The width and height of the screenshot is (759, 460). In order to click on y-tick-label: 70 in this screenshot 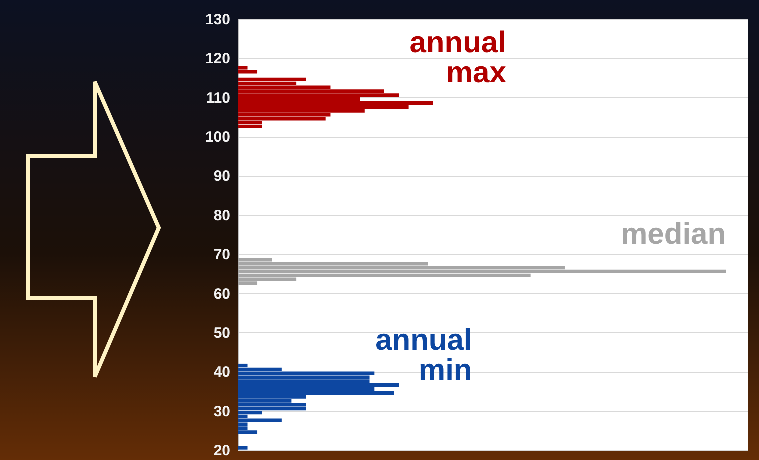, I will do `click(222, 255)`.